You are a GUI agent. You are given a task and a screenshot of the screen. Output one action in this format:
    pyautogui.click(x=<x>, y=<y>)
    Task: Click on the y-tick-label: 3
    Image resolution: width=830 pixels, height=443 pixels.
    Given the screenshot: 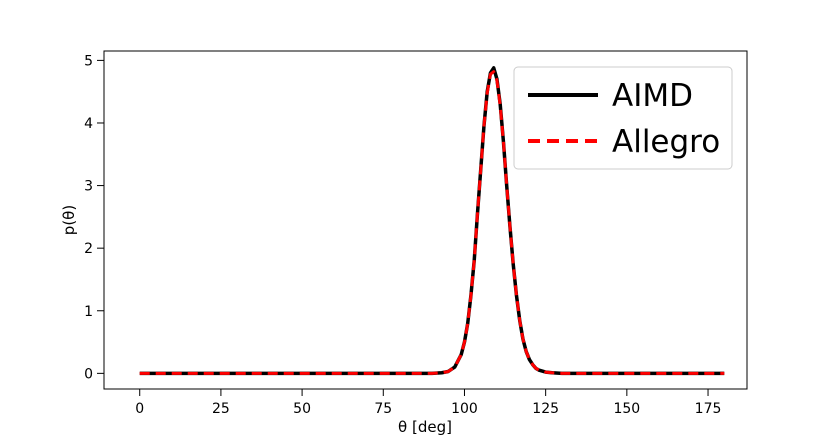 What is the action you would take?
    pyautogui.click(x=88, y=187)
    